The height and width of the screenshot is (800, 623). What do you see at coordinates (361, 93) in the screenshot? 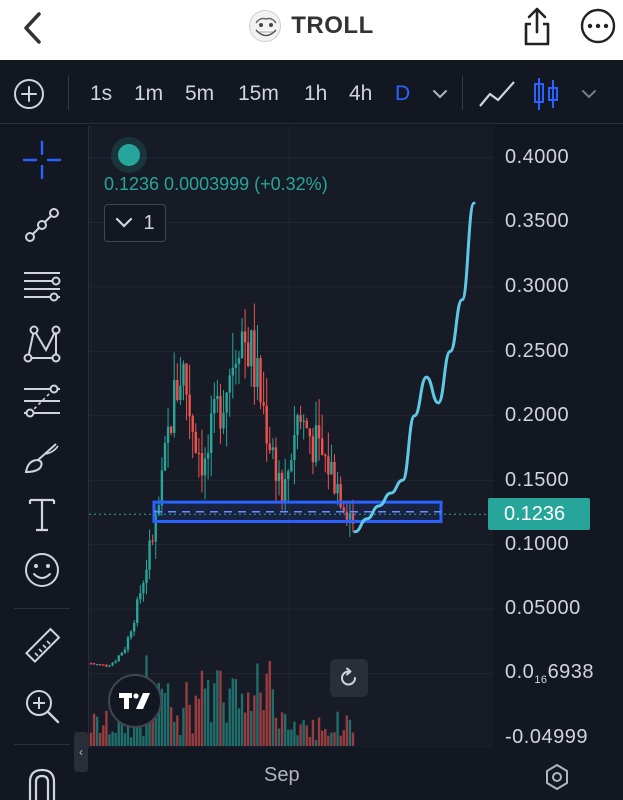
I see `timeframe-4h: 4h` at bounding box center [361, 93].